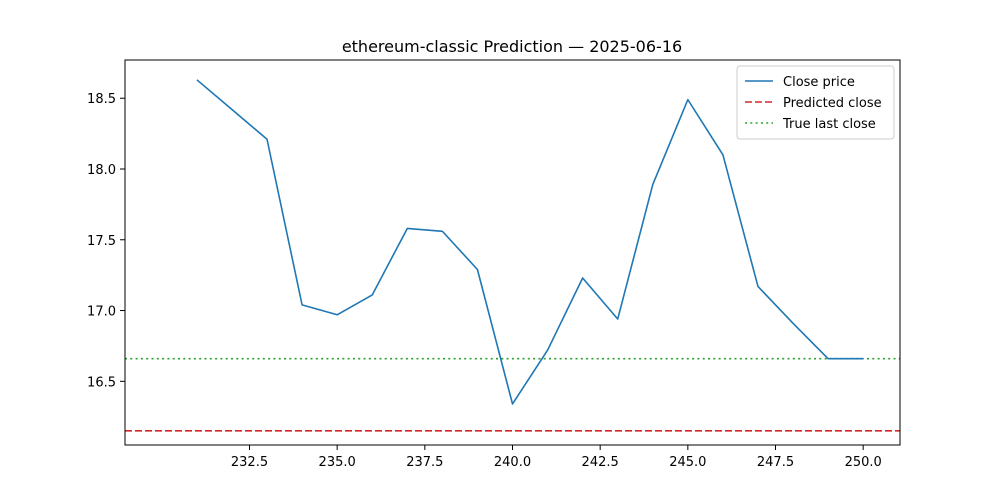 The height and width of the screenshot is (500, 1000). What do you see at coordinates (249, 462) in the screenshot?
I see `x-tick-label: 232.5` at bounding box center [249, 462].